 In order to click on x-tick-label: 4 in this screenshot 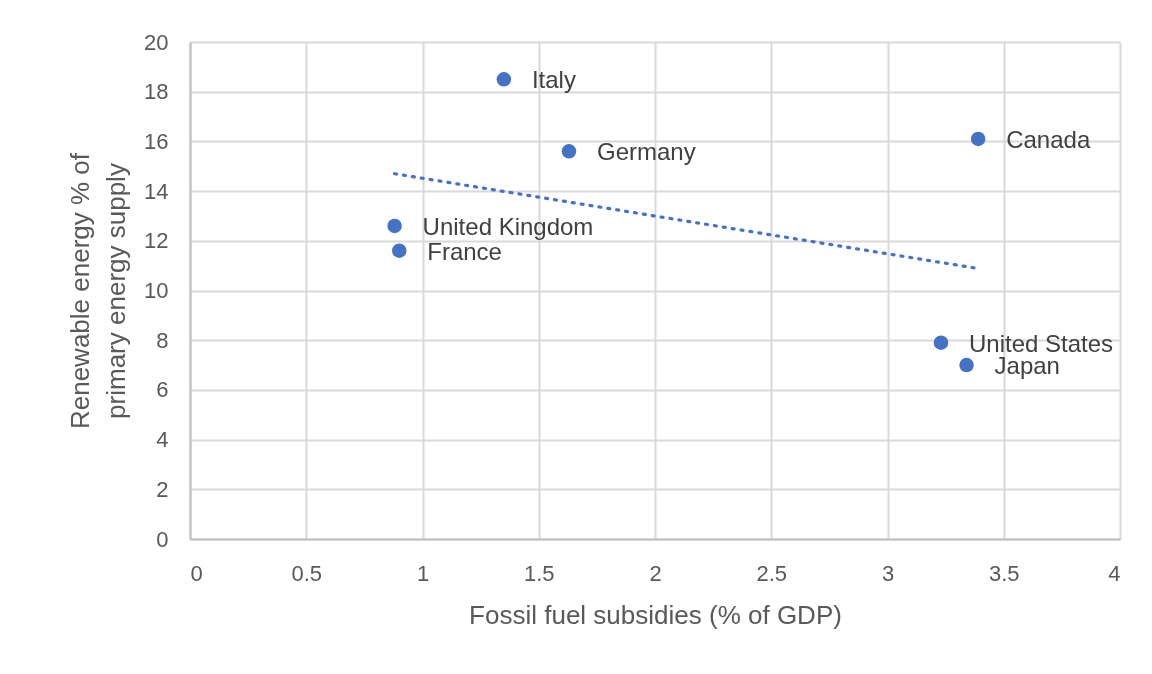, I will do `click(1114, 573)`.